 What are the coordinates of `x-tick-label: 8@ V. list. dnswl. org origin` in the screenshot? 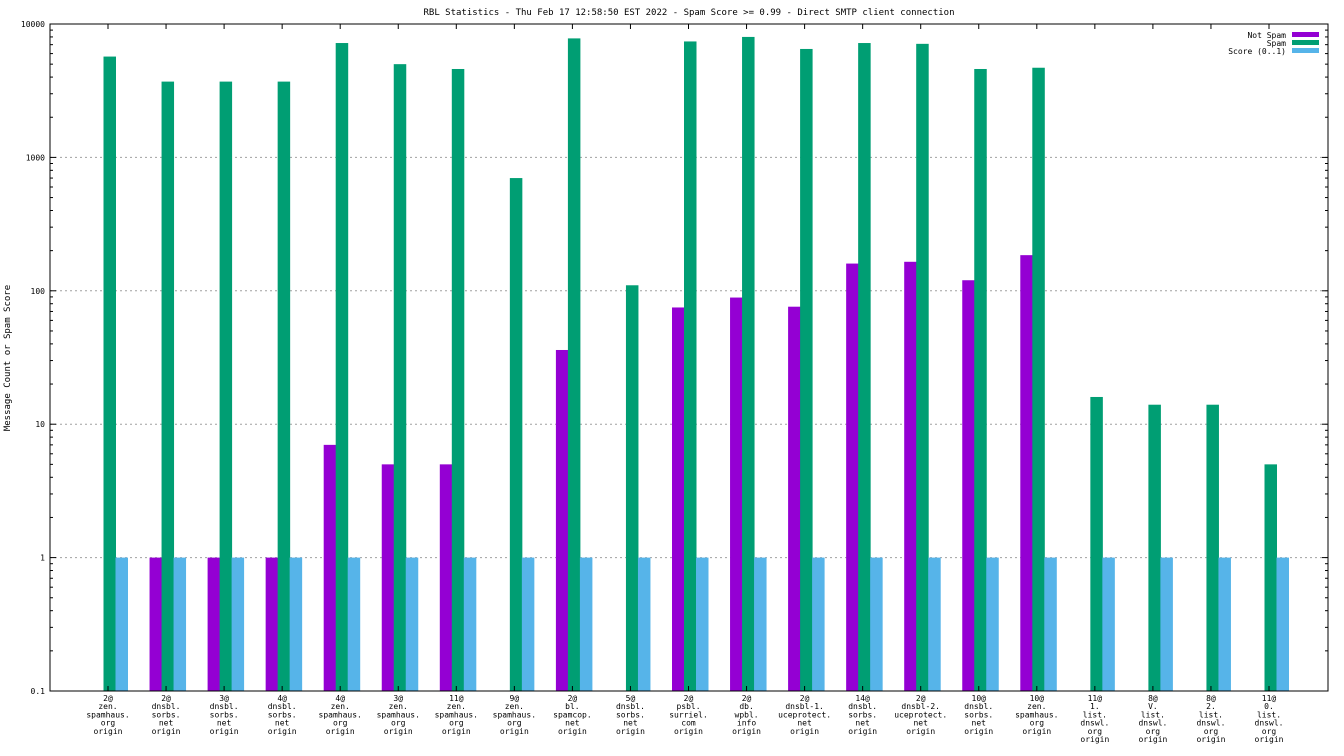 It's located at (1152, 719).